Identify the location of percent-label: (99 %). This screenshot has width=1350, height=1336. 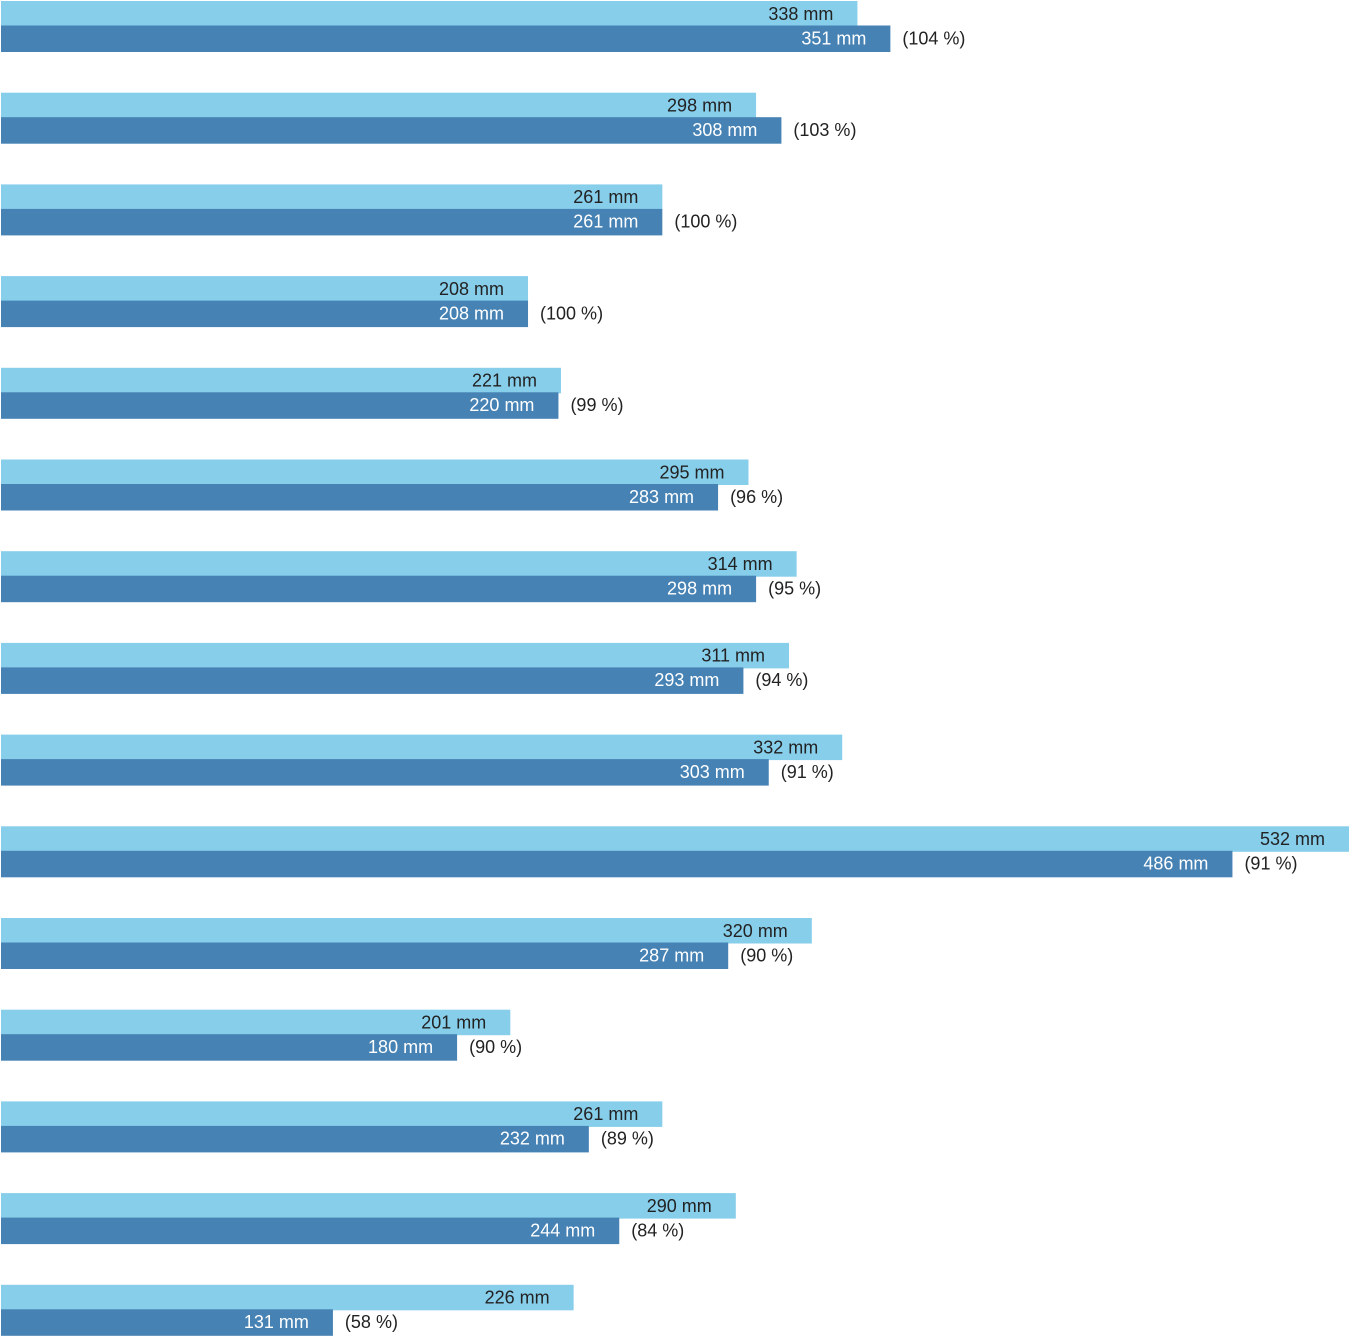
(596, 405).